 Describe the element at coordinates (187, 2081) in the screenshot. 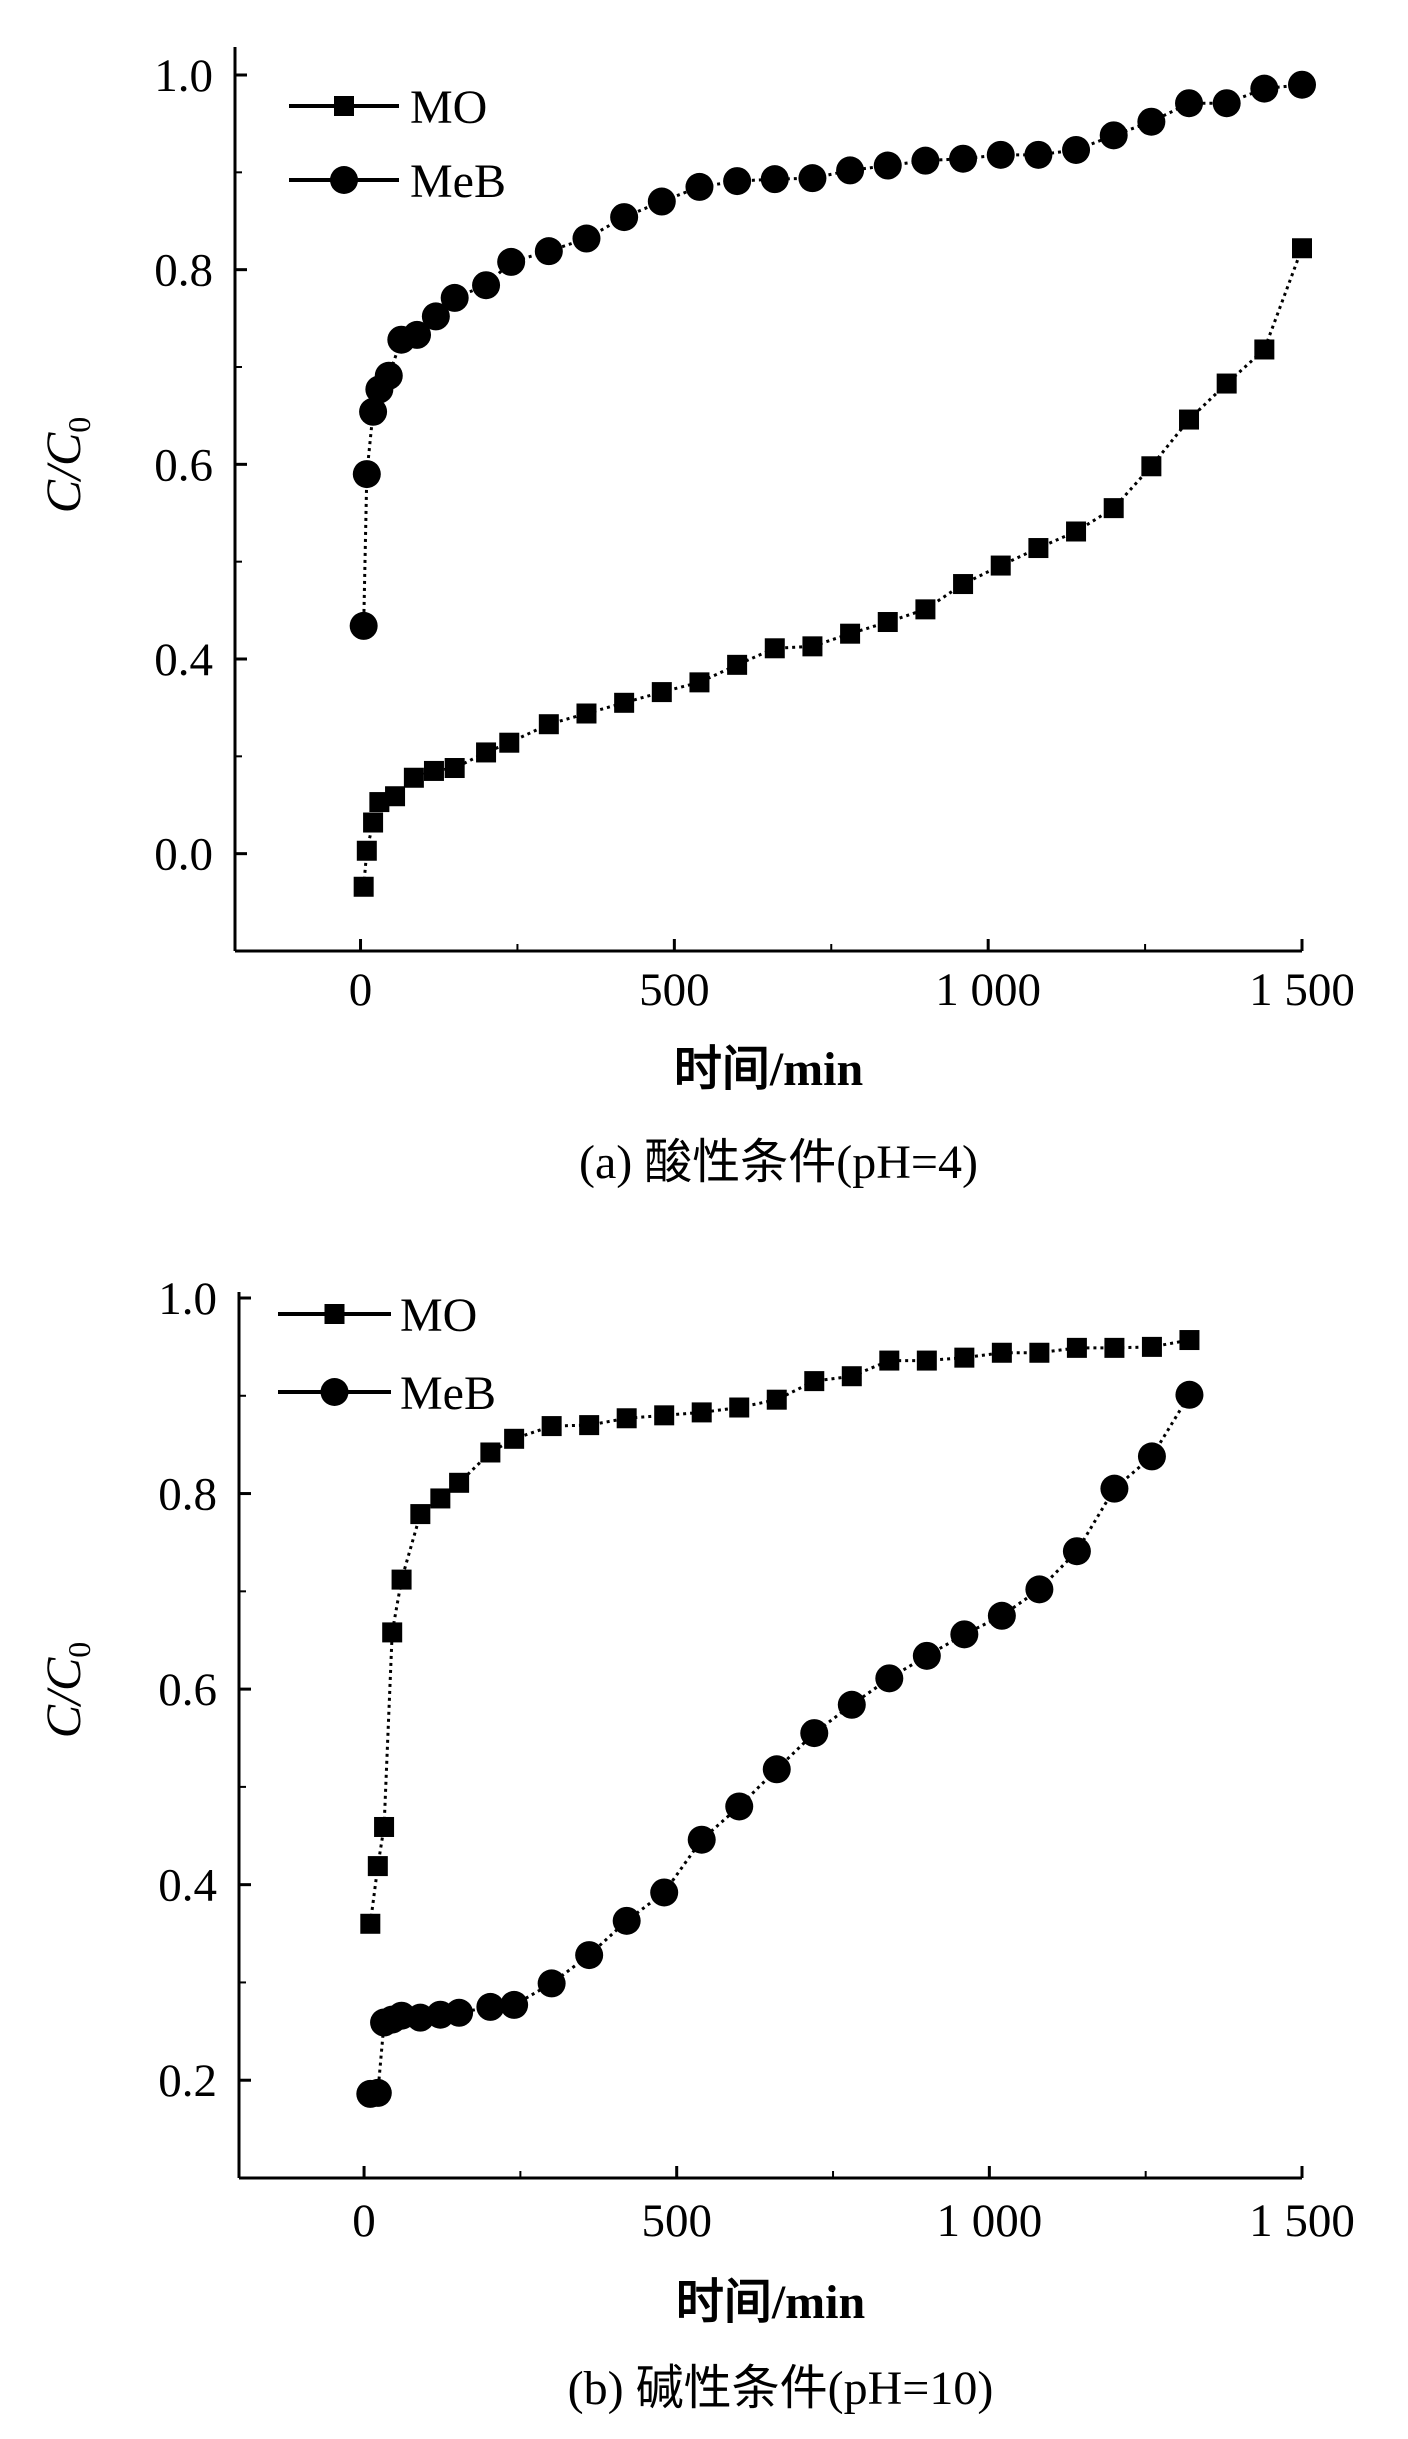

I see `y-tick-label: 0.2` at that location.